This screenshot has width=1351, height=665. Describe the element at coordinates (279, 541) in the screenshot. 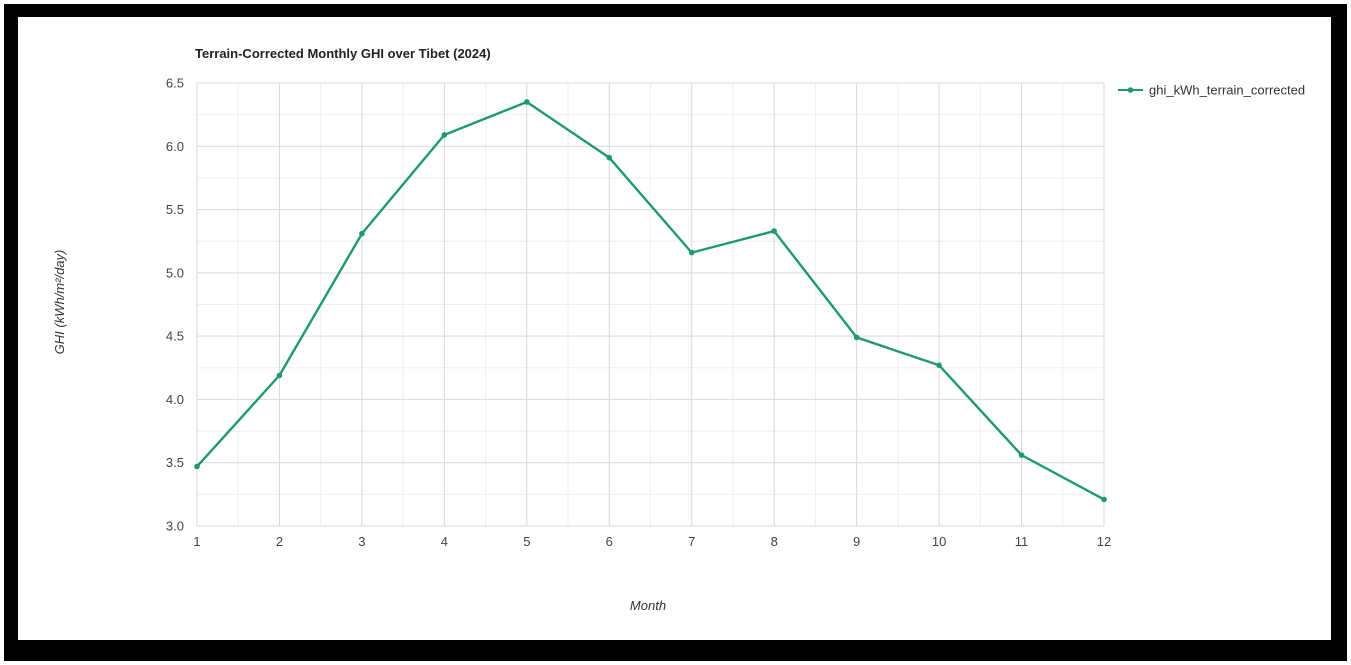

I see `x-tick-label: 2` at that location.